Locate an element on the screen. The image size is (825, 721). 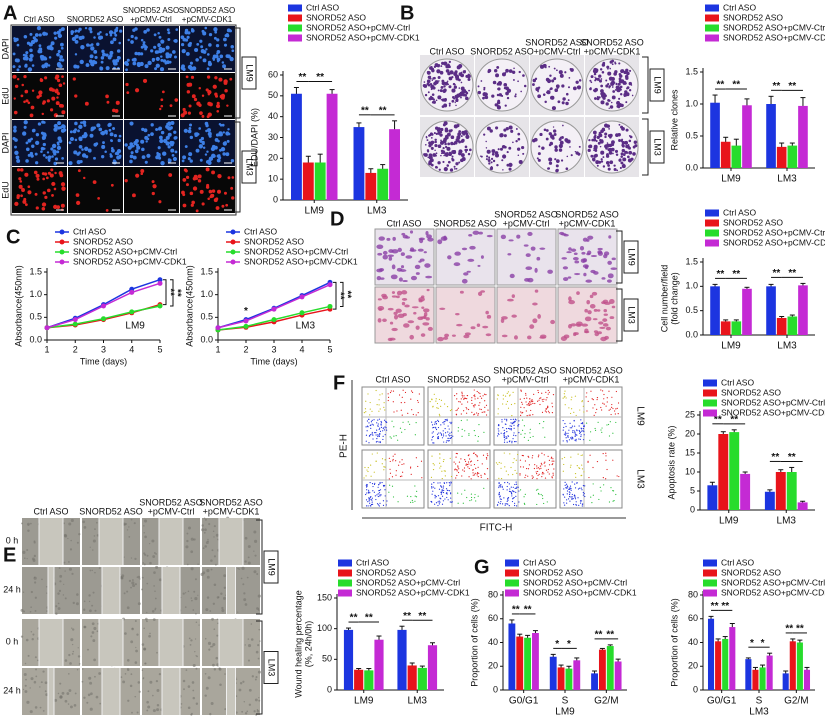
significance: ** is located at coordinates (792, 86).